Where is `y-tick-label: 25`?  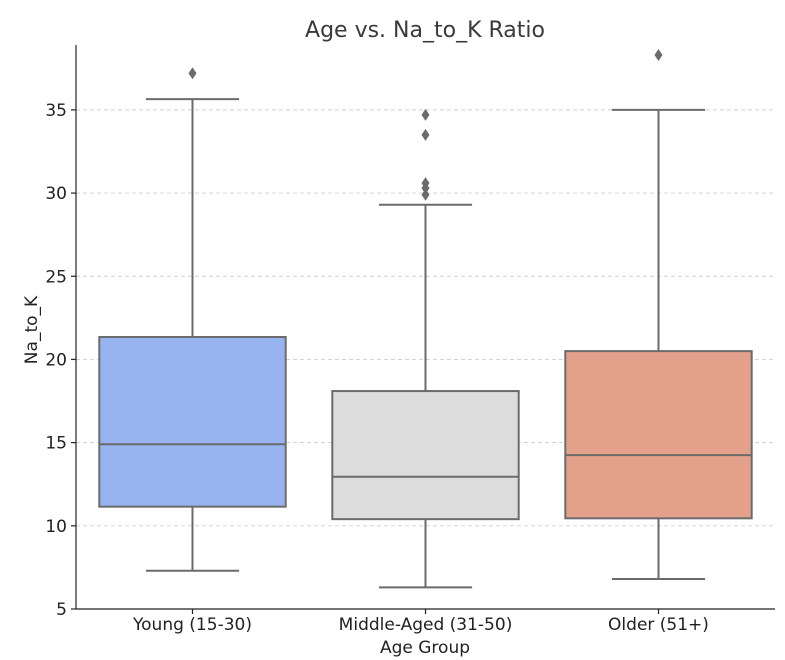 y-tick-label: 25 is located at coordinates (56, 277).